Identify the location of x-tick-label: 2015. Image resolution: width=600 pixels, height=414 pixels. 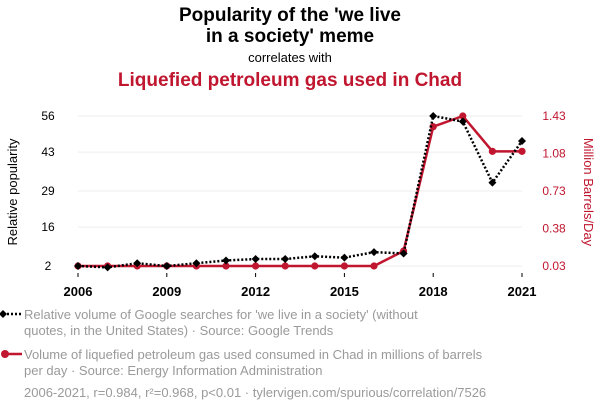
(344, 291).